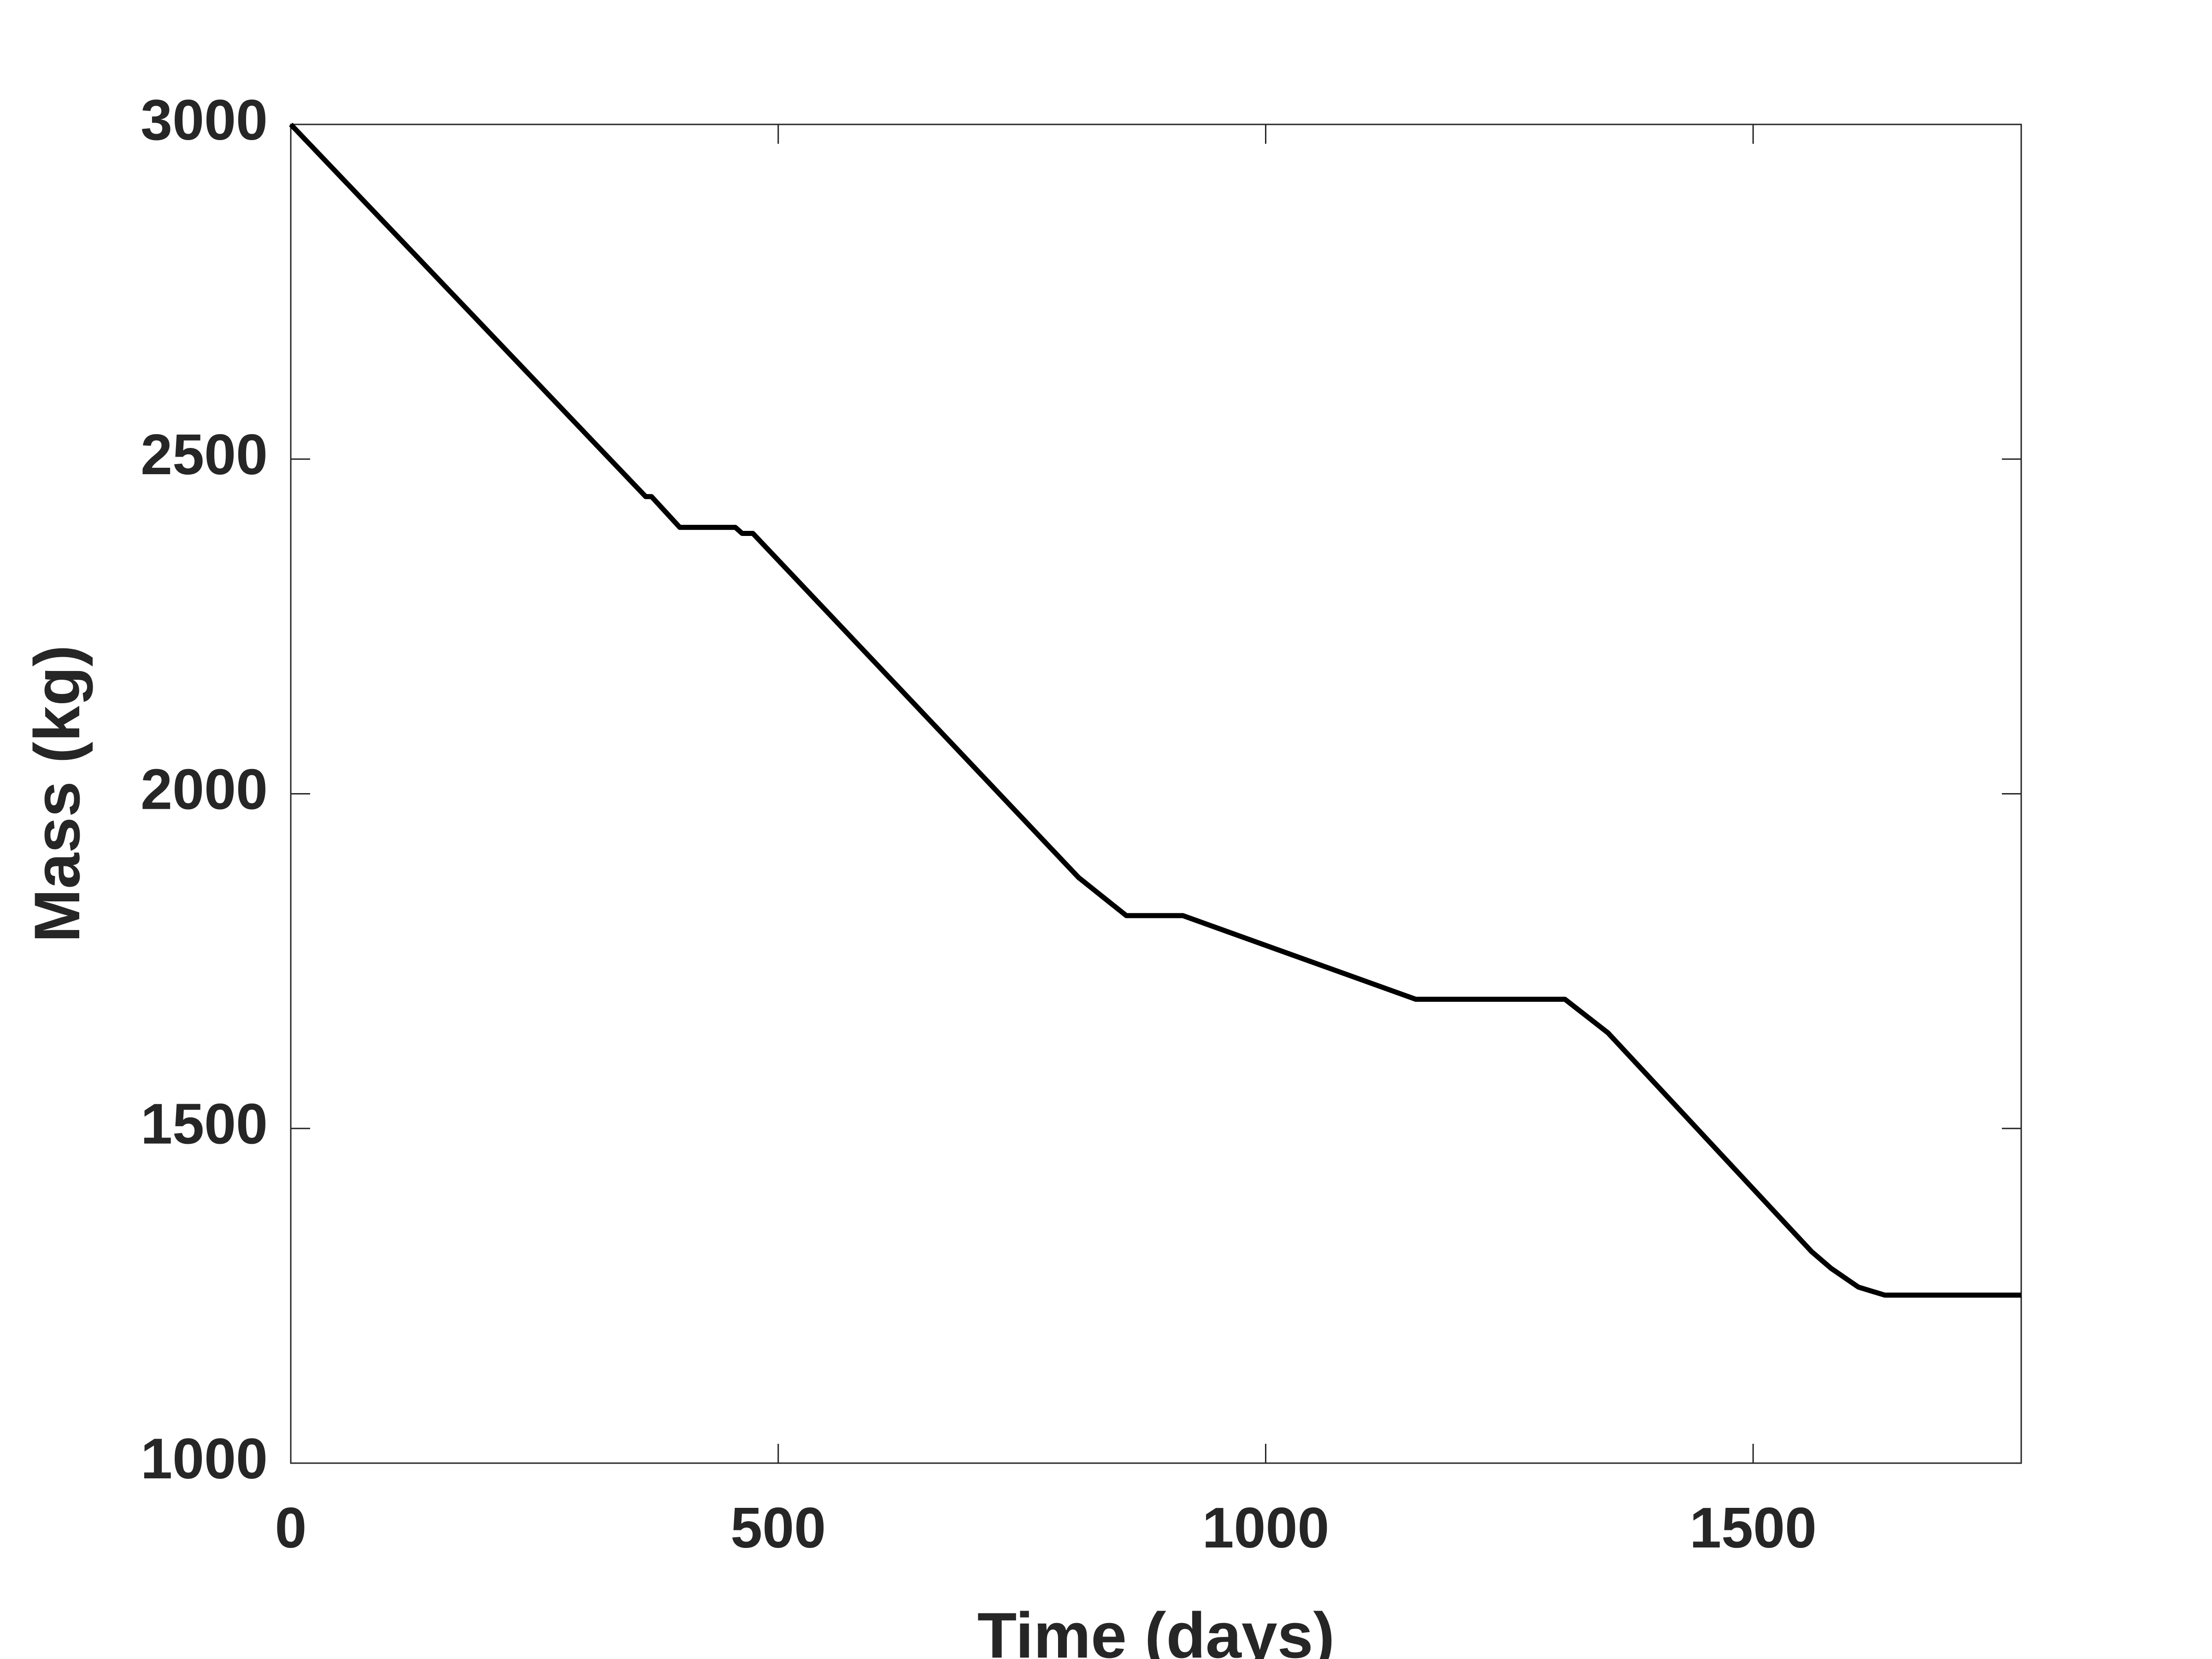 The height and width of the screenshot is (1659, 2212). Describe the element at coordinates (204, 1459) in the screenshot. I see `y-tick-label: 1000` at that location.